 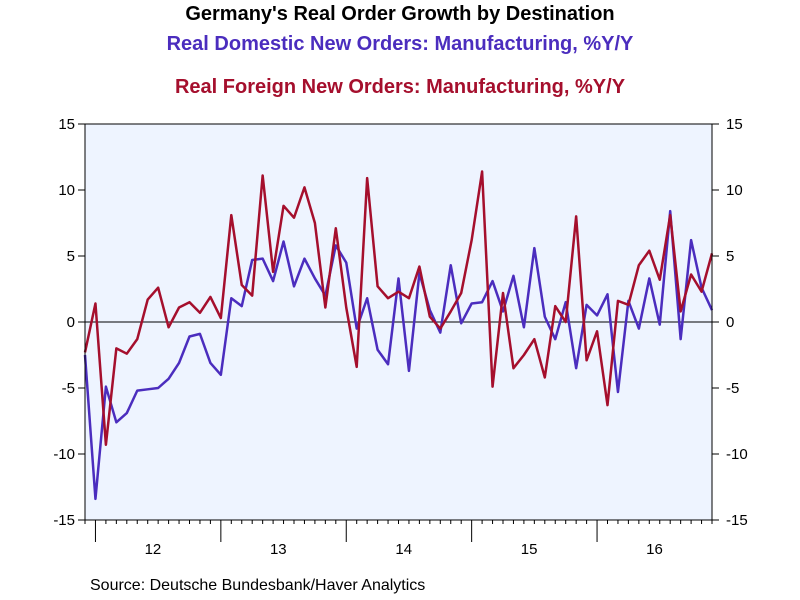 I want to click on y-tick-label-left: 0, so click(x=71, y=322).